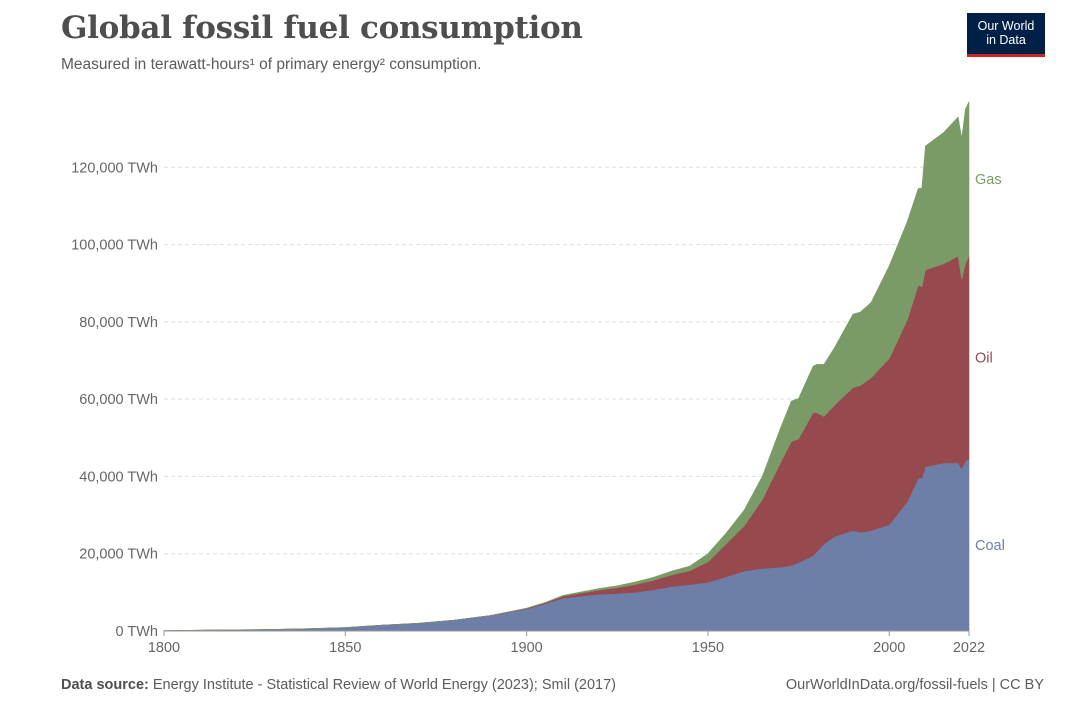 Image resolution: width=1078 pixels, height=712 pixels. Describe the element at coordinates (164, 648) in the screenshot. I see `x-tick-label: 1800` at that location.